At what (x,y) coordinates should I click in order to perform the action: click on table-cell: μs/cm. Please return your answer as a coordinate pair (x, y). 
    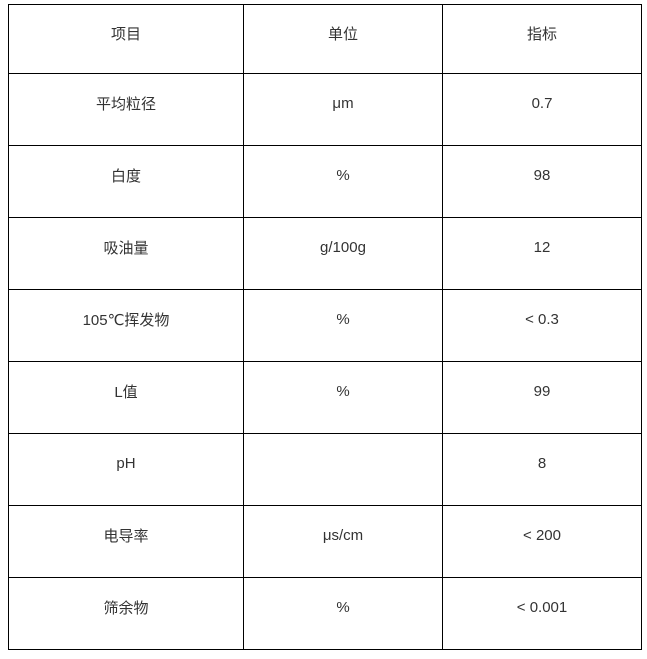
    Looking at the image, I should click on (343, 541).